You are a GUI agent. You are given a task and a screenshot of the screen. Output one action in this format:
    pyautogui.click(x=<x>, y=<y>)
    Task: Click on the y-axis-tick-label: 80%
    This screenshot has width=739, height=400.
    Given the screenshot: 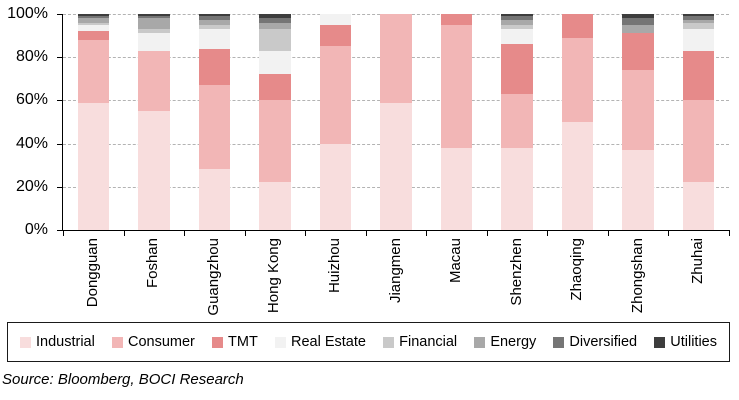 What is the action you would take?
    pyautogui.click(x=31, y=57)
    